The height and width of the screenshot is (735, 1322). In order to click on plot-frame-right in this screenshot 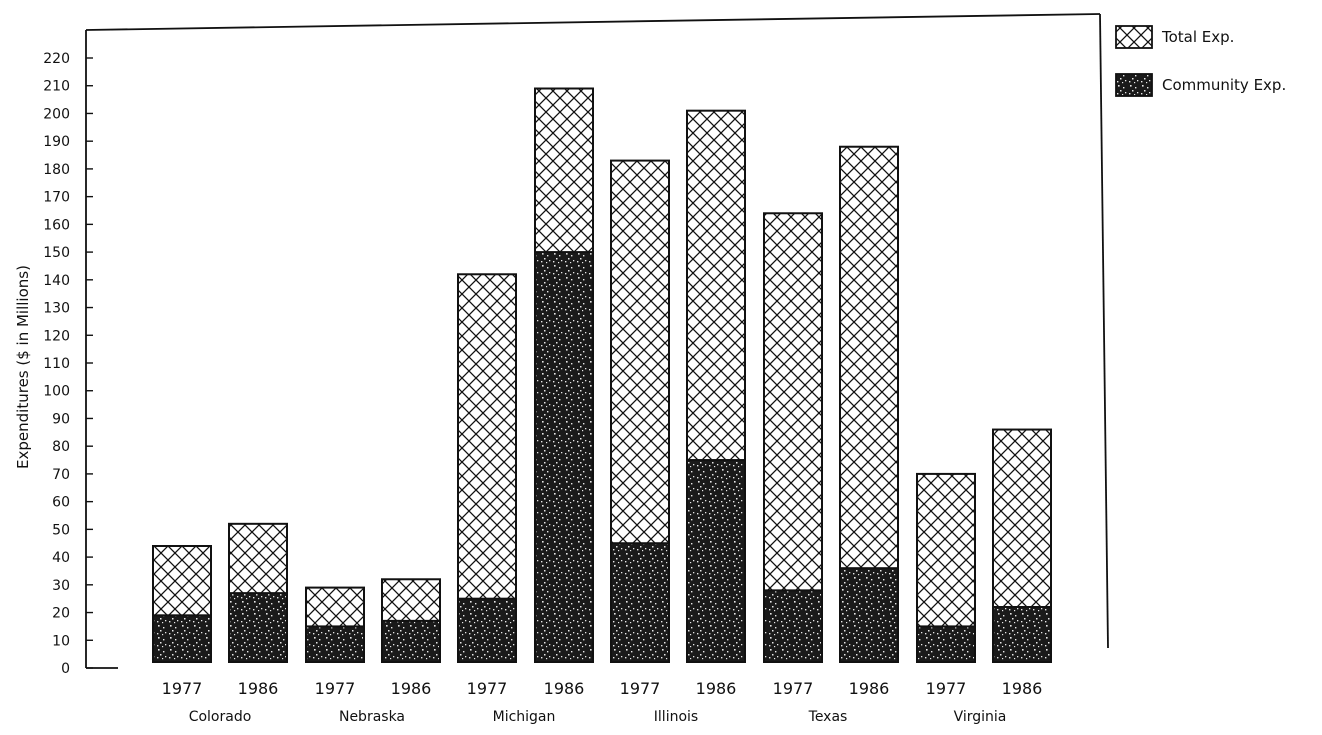, I will do `click(1104, 331)`.